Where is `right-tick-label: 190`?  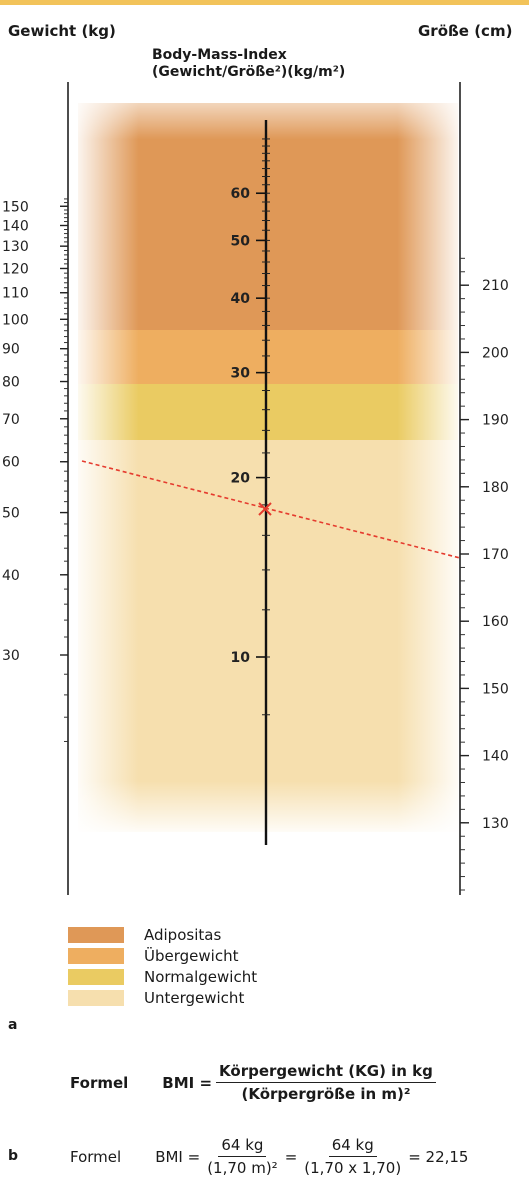
right-tick-label: 190 is located at coordinates (495, 421).